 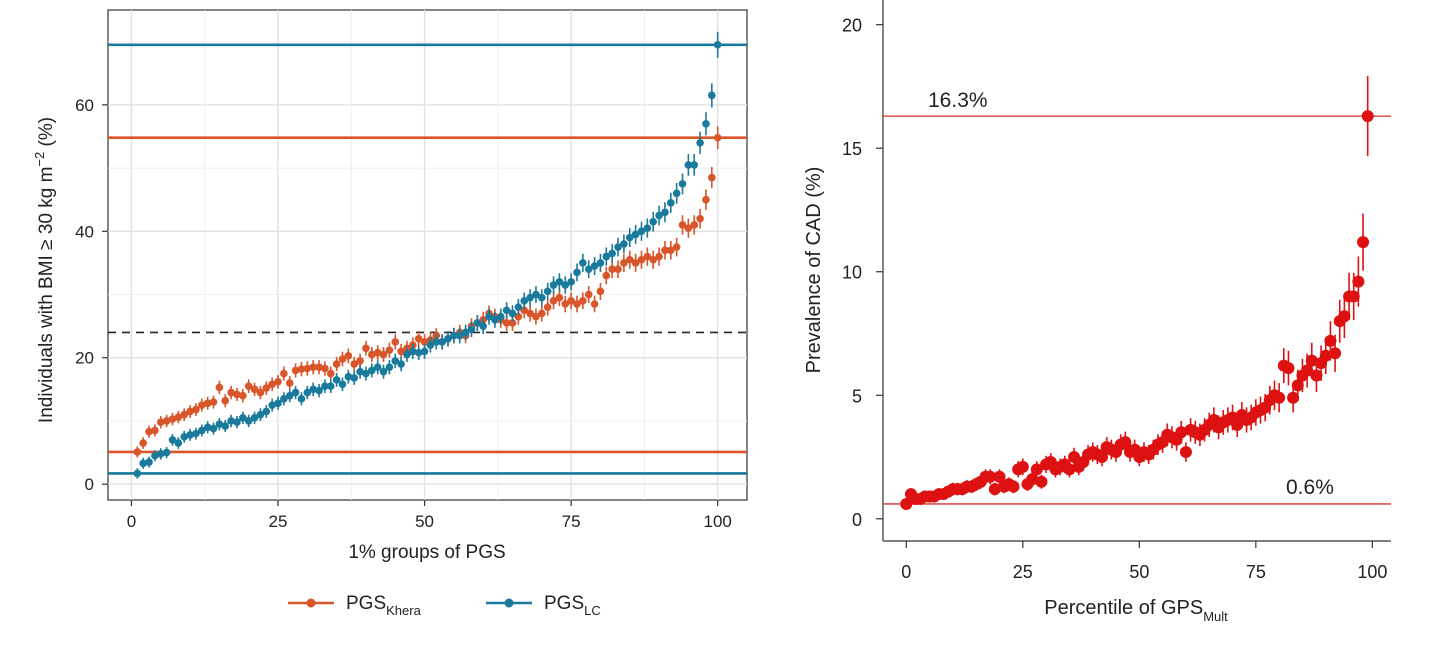 I want to click on reference-label-high: 16.3%, so click(x=958, y=100).